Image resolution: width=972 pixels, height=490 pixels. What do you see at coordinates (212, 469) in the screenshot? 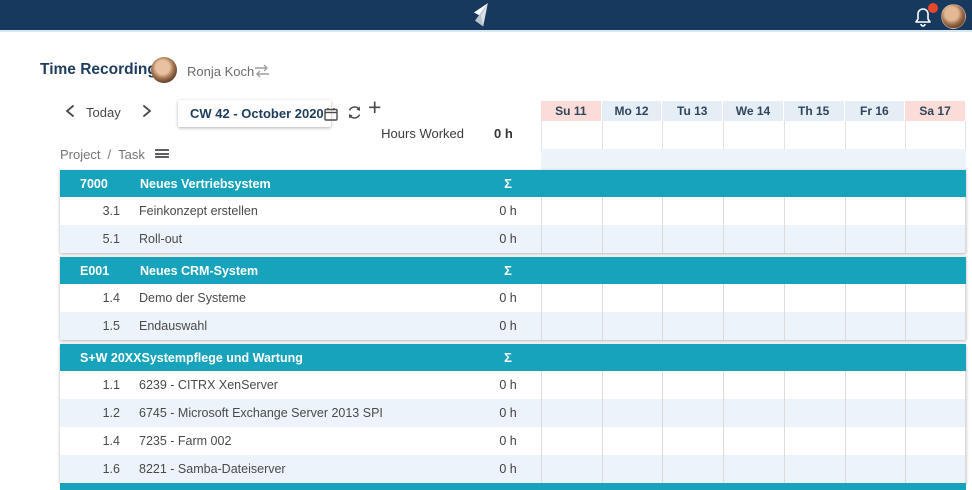
I see `task-name: 8221 - Samba-Dateiserver` at bounding box center [212, 469].